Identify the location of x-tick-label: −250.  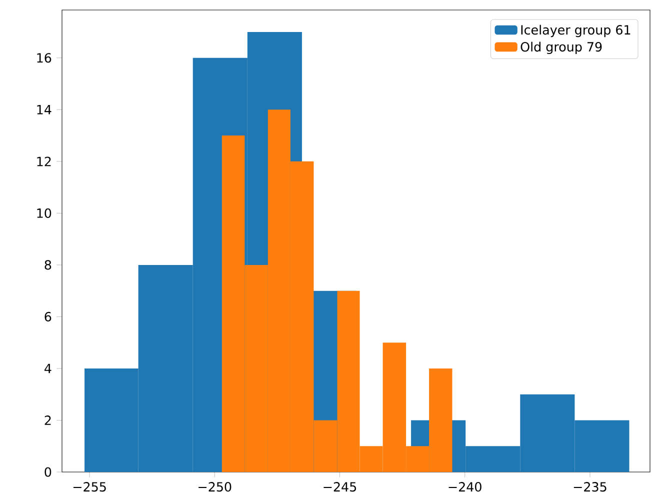
(215, 487).